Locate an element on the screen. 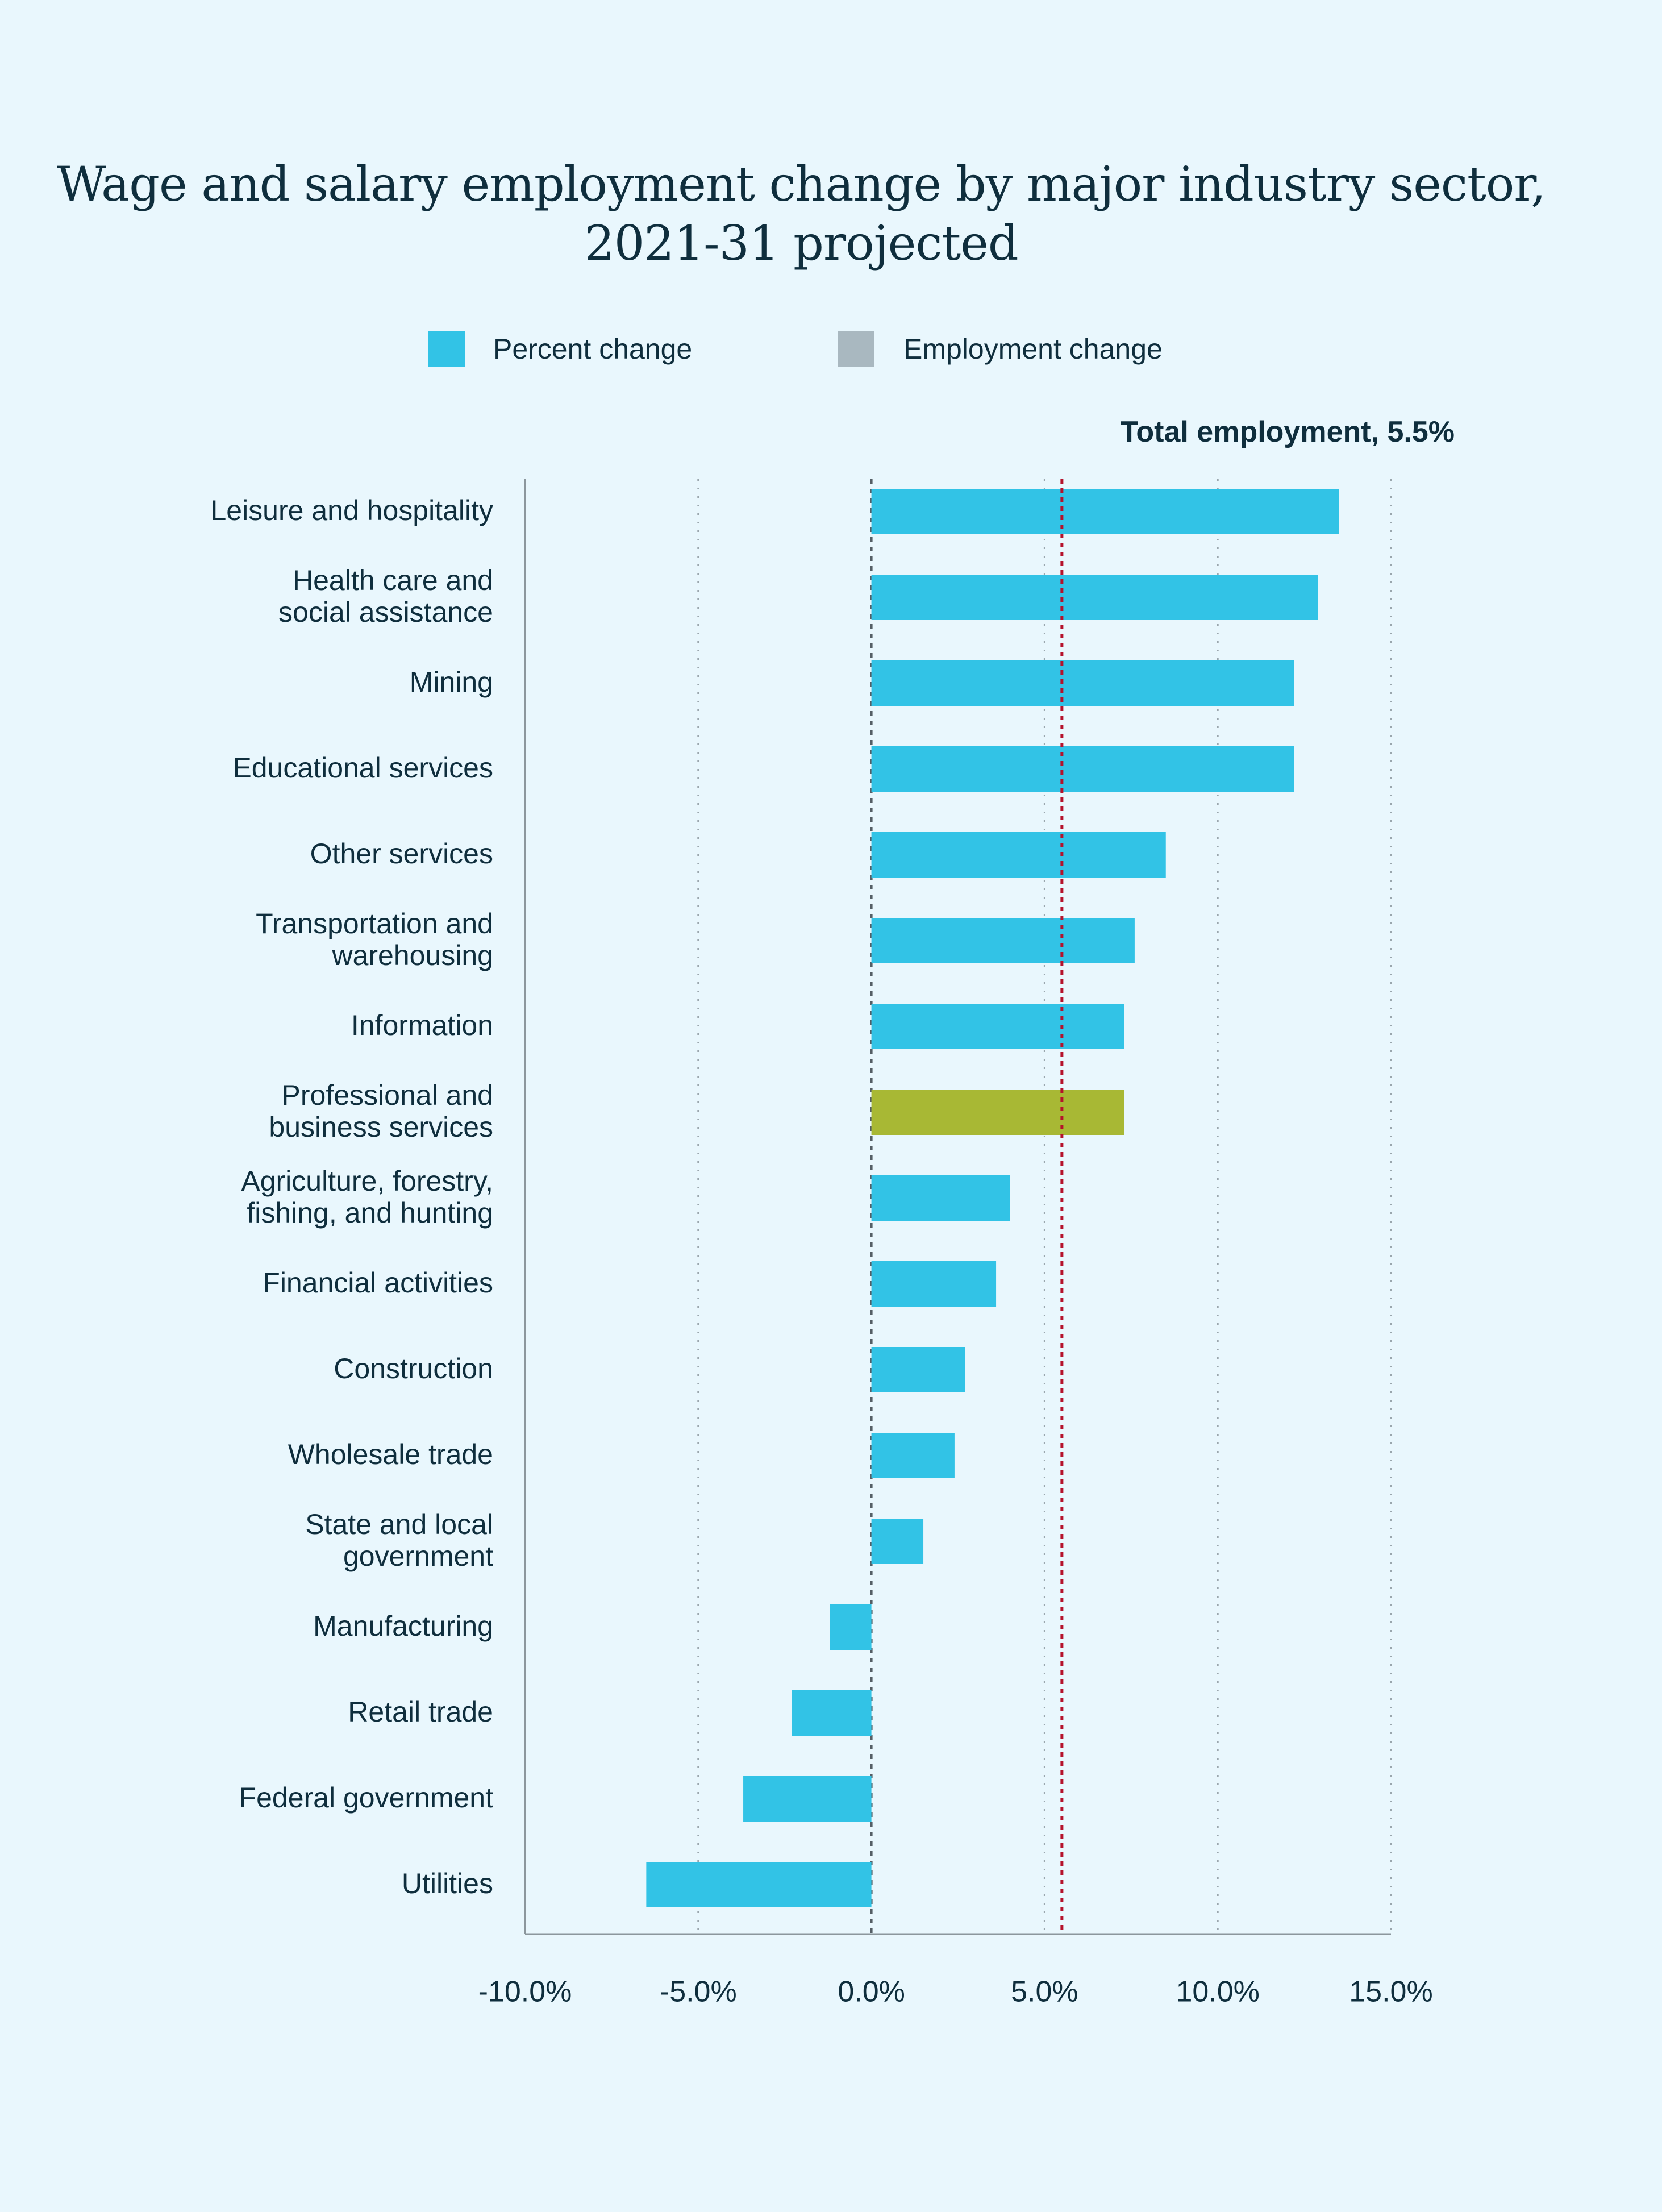  x-tick-label-4: 10.0% is located at coordinates (1217, 1992).